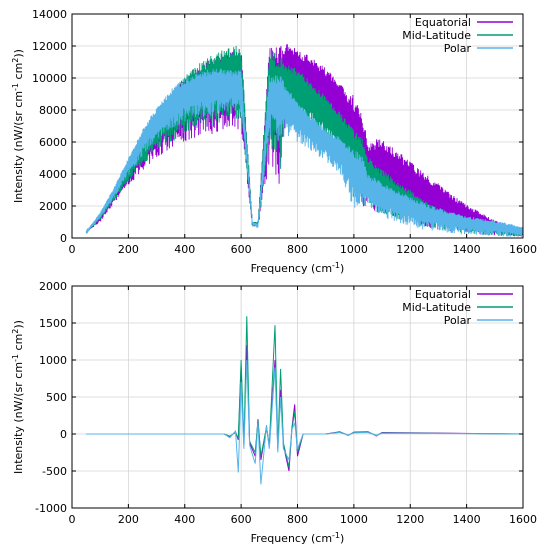  I want to click on y-tick-label: 10000, so click(49, 78).